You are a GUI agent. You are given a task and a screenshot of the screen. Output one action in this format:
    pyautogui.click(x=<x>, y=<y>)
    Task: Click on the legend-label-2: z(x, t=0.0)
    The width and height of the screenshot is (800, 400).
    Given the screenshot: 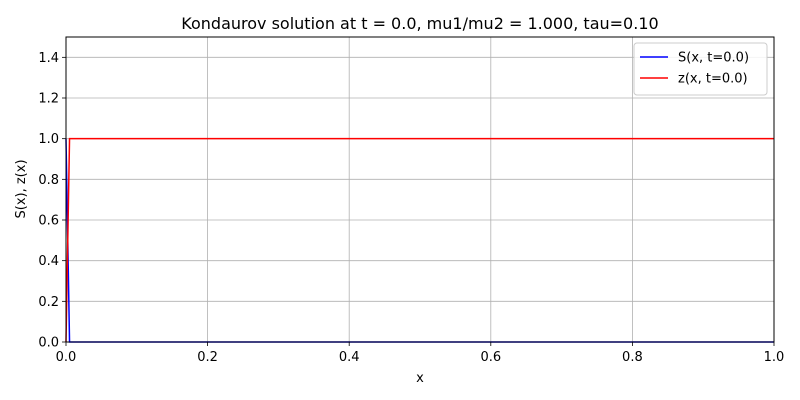 What is the action you would take?
    pyautogui.click(x=713, y=79)
    